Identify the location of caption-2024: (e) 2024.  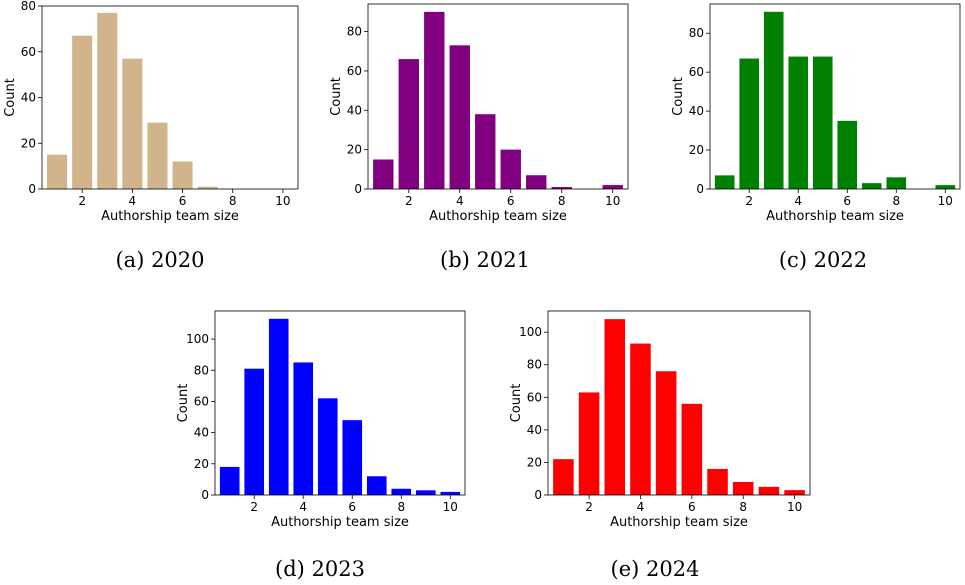
(655, 569).